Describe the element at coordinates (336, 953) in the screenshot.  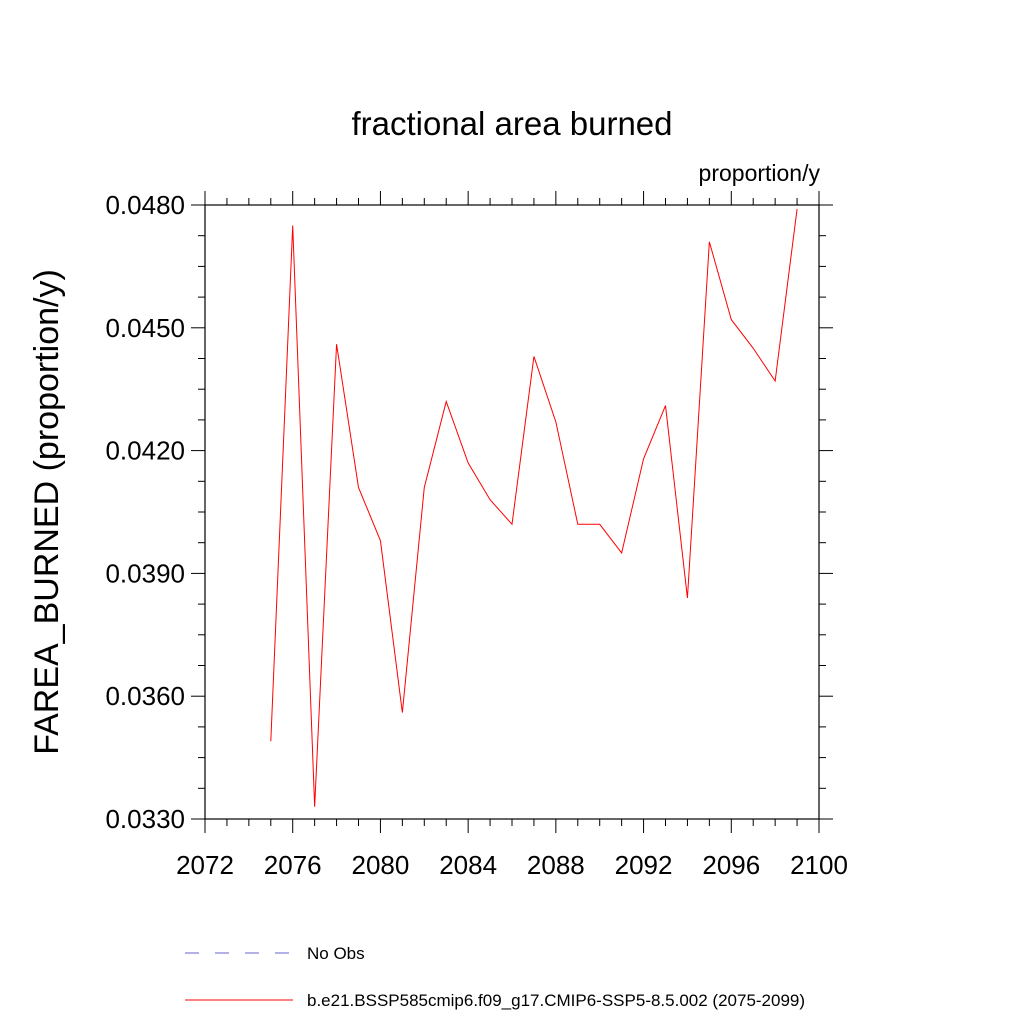
I see `legend-label: No Obs` at that location.